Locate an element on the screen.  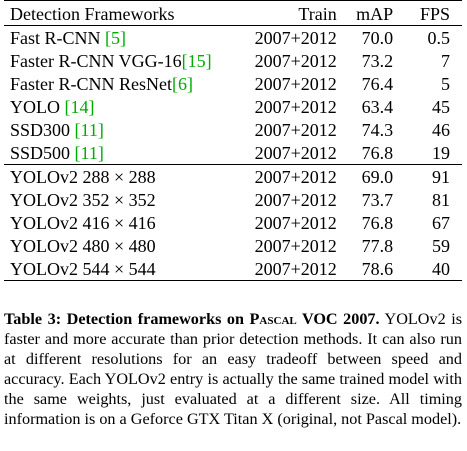
caption-label-prefix: Table 3: Detection frameworks on is located at coordinates (127, 319).